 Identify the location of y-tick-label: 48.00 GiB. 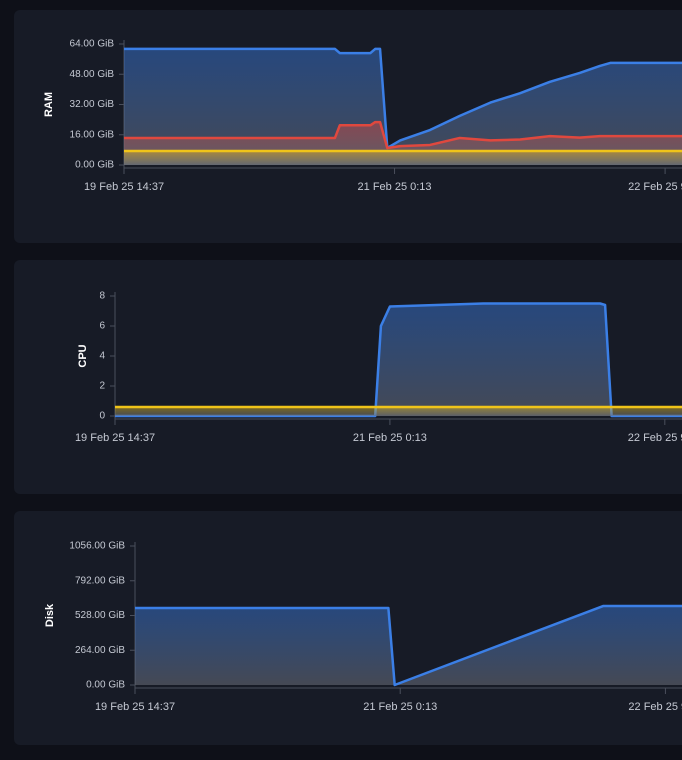
(92, 74).